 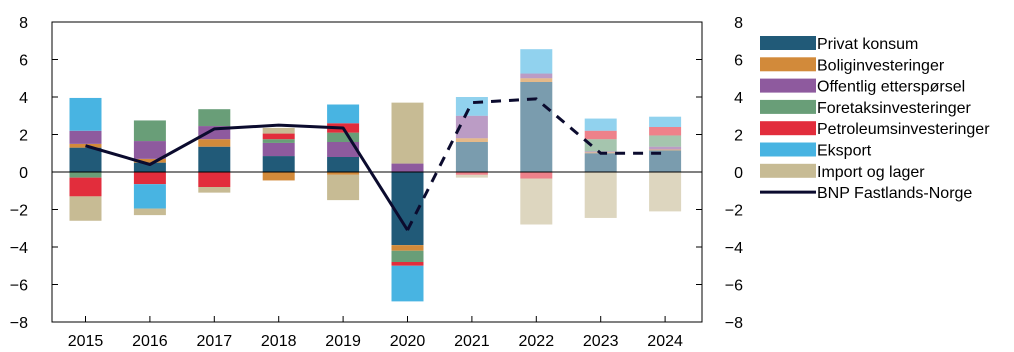 What do you see at coordinates (23, 61) in the screenshot?
I see `y-tick-label-left: 6` at bounding box center [23, 61].